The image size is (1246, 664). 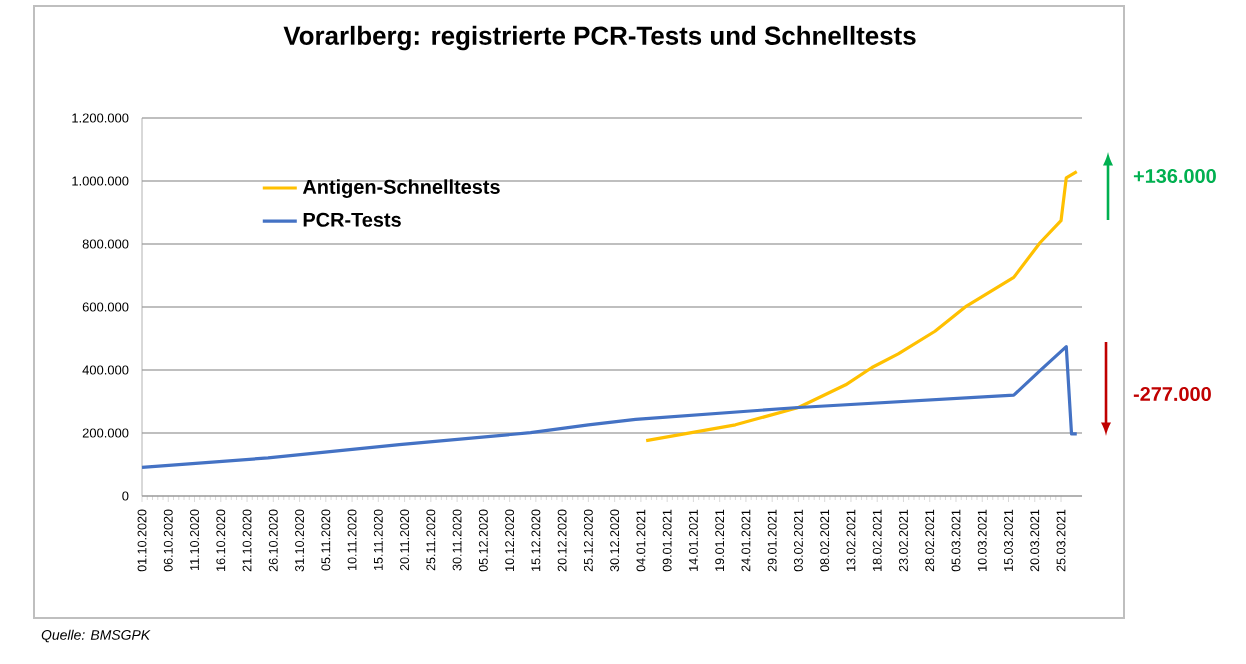 What do you see at coordinates (1174, 176) in the screenshot?
I see `text: +136.000` at bounding box center [1174, 176].